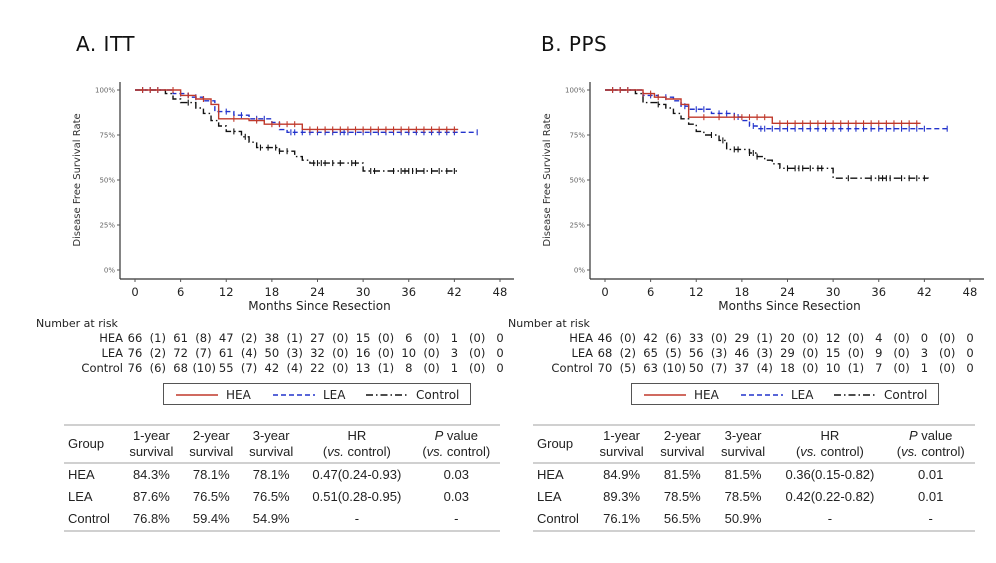 This screenshot has width=996, height=563. Describe the element at coordinates (673, 338) in the screenshot. I see `risk-cell: (6)` at that location.